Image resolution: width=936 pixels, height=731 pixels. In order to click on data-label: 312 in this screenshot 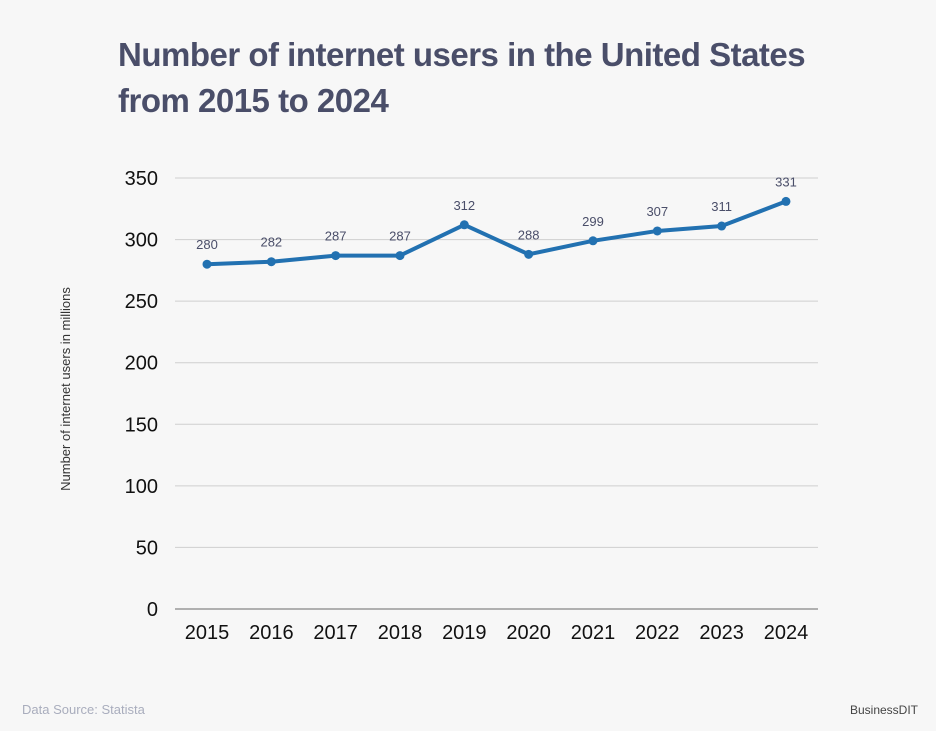, I will do `click(464, 205)`.